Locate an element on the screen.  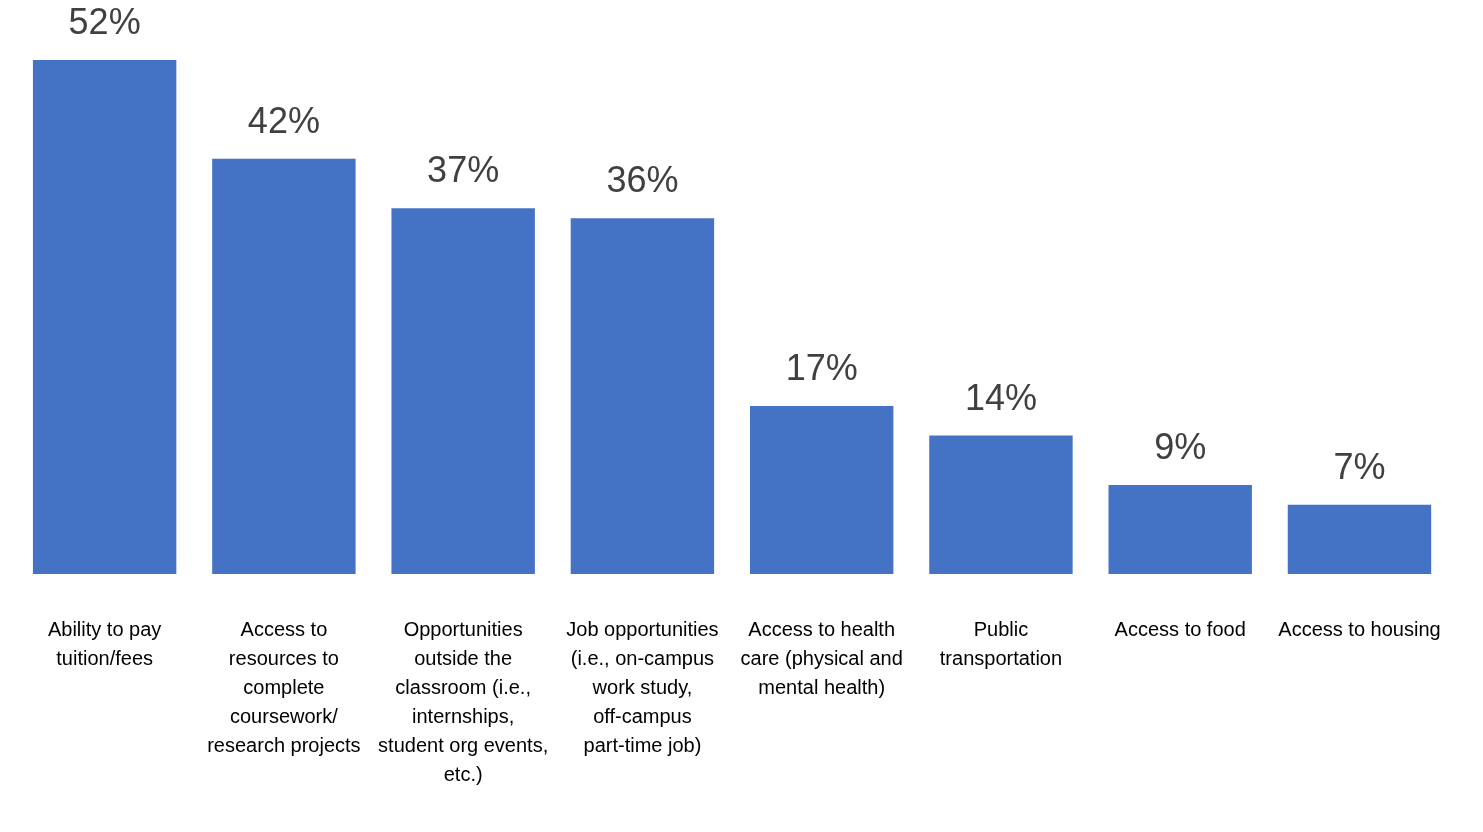
data-label: 42% is located at coordinates (283, 120).